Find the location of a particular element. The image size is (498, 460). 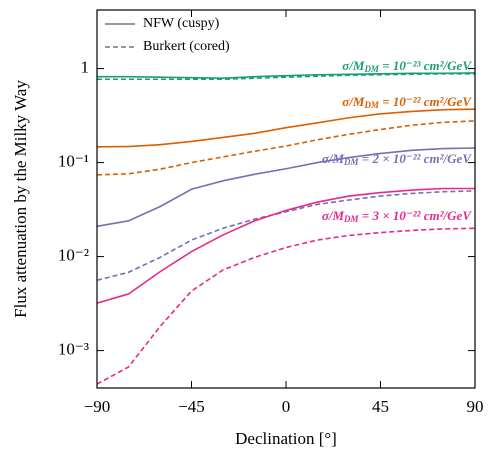

annotation: σ/MDM = 2 × 10⁻²² cm²/GeV is located at coordinates (397, 159).